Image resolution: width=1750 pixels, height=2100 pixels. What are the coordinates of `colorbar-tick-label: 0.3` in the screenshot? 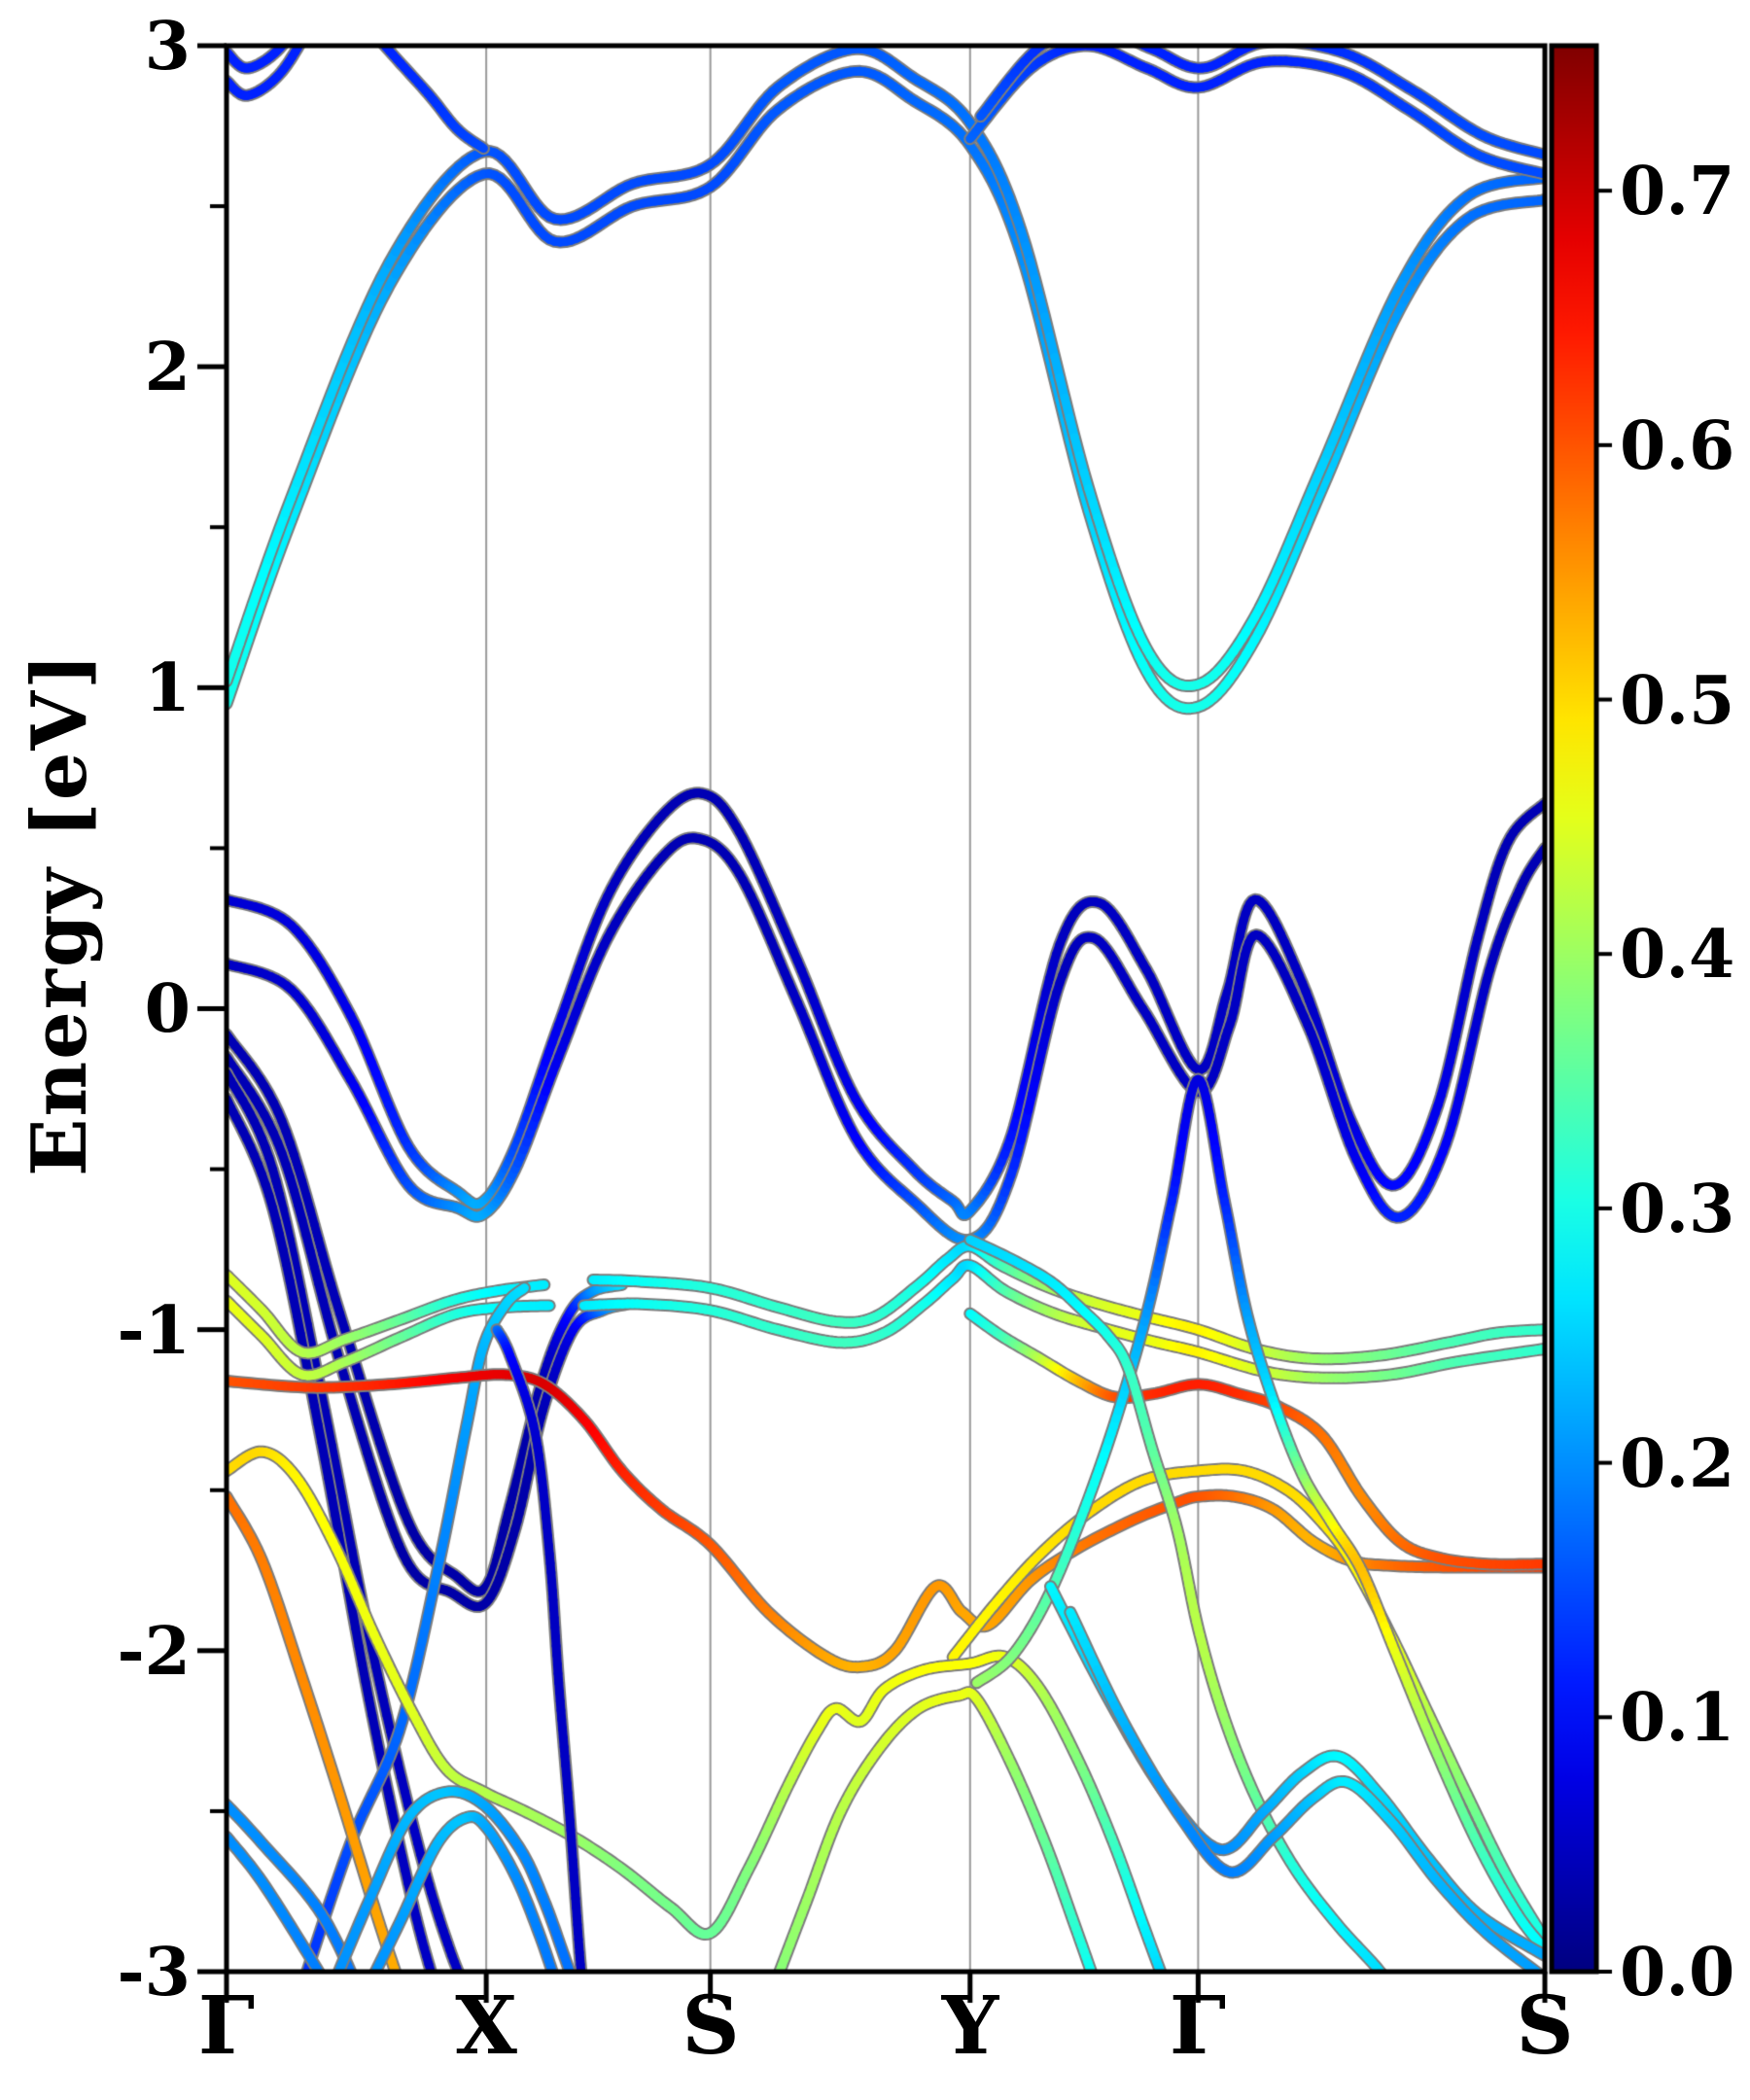 It's located at (1677, 1209).